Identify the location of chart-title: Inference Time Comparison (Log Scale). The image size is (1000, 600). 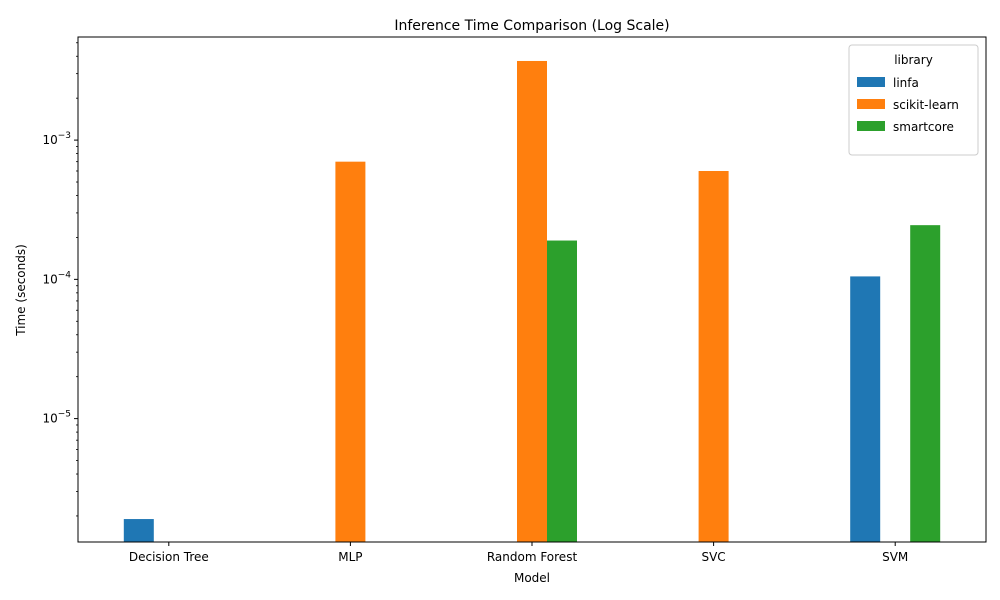
(531, 26).